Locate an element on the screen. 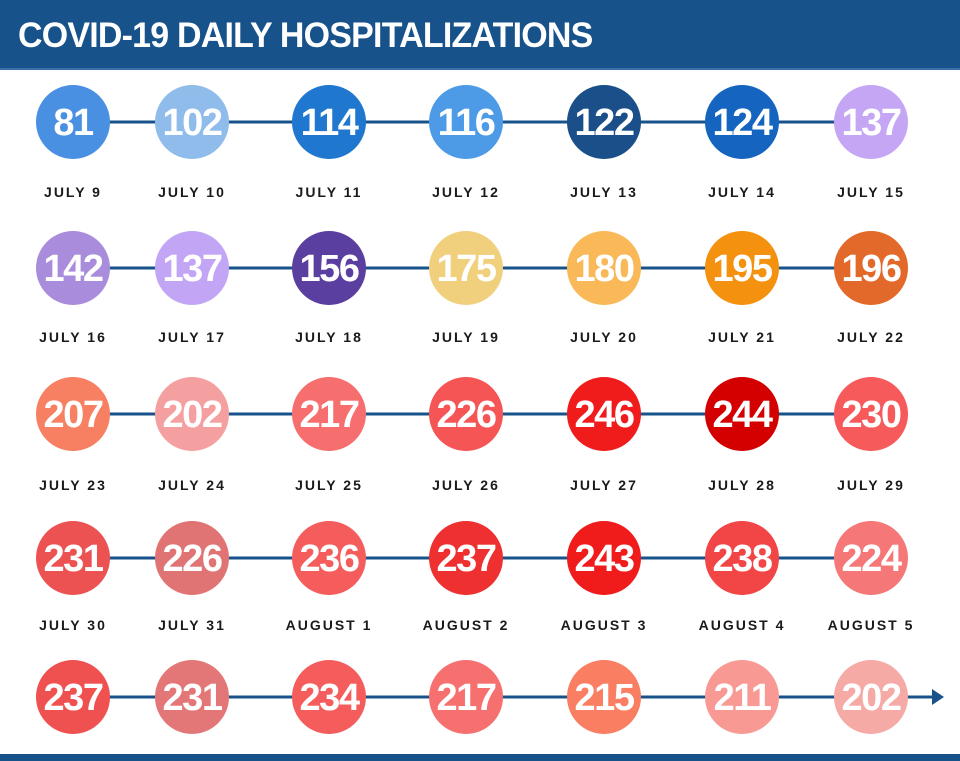 This screenshot has width=960, height=761. value-label: 175 is located at coordinates (467, 269).